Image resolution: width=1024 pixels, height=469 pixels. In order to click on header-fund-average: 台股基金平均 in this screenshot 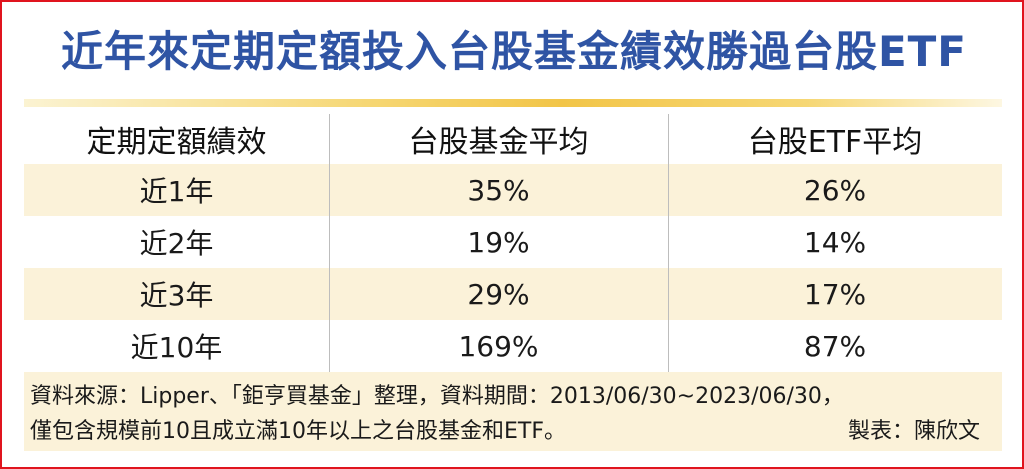, I will do `click(498, 142)`.